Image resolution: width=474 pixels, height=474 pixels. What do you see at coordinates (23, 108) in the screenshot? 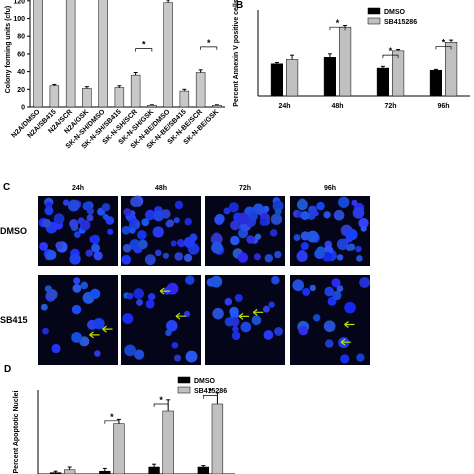
I see `y-tick-label: 0` at bounding box center [23, 108].